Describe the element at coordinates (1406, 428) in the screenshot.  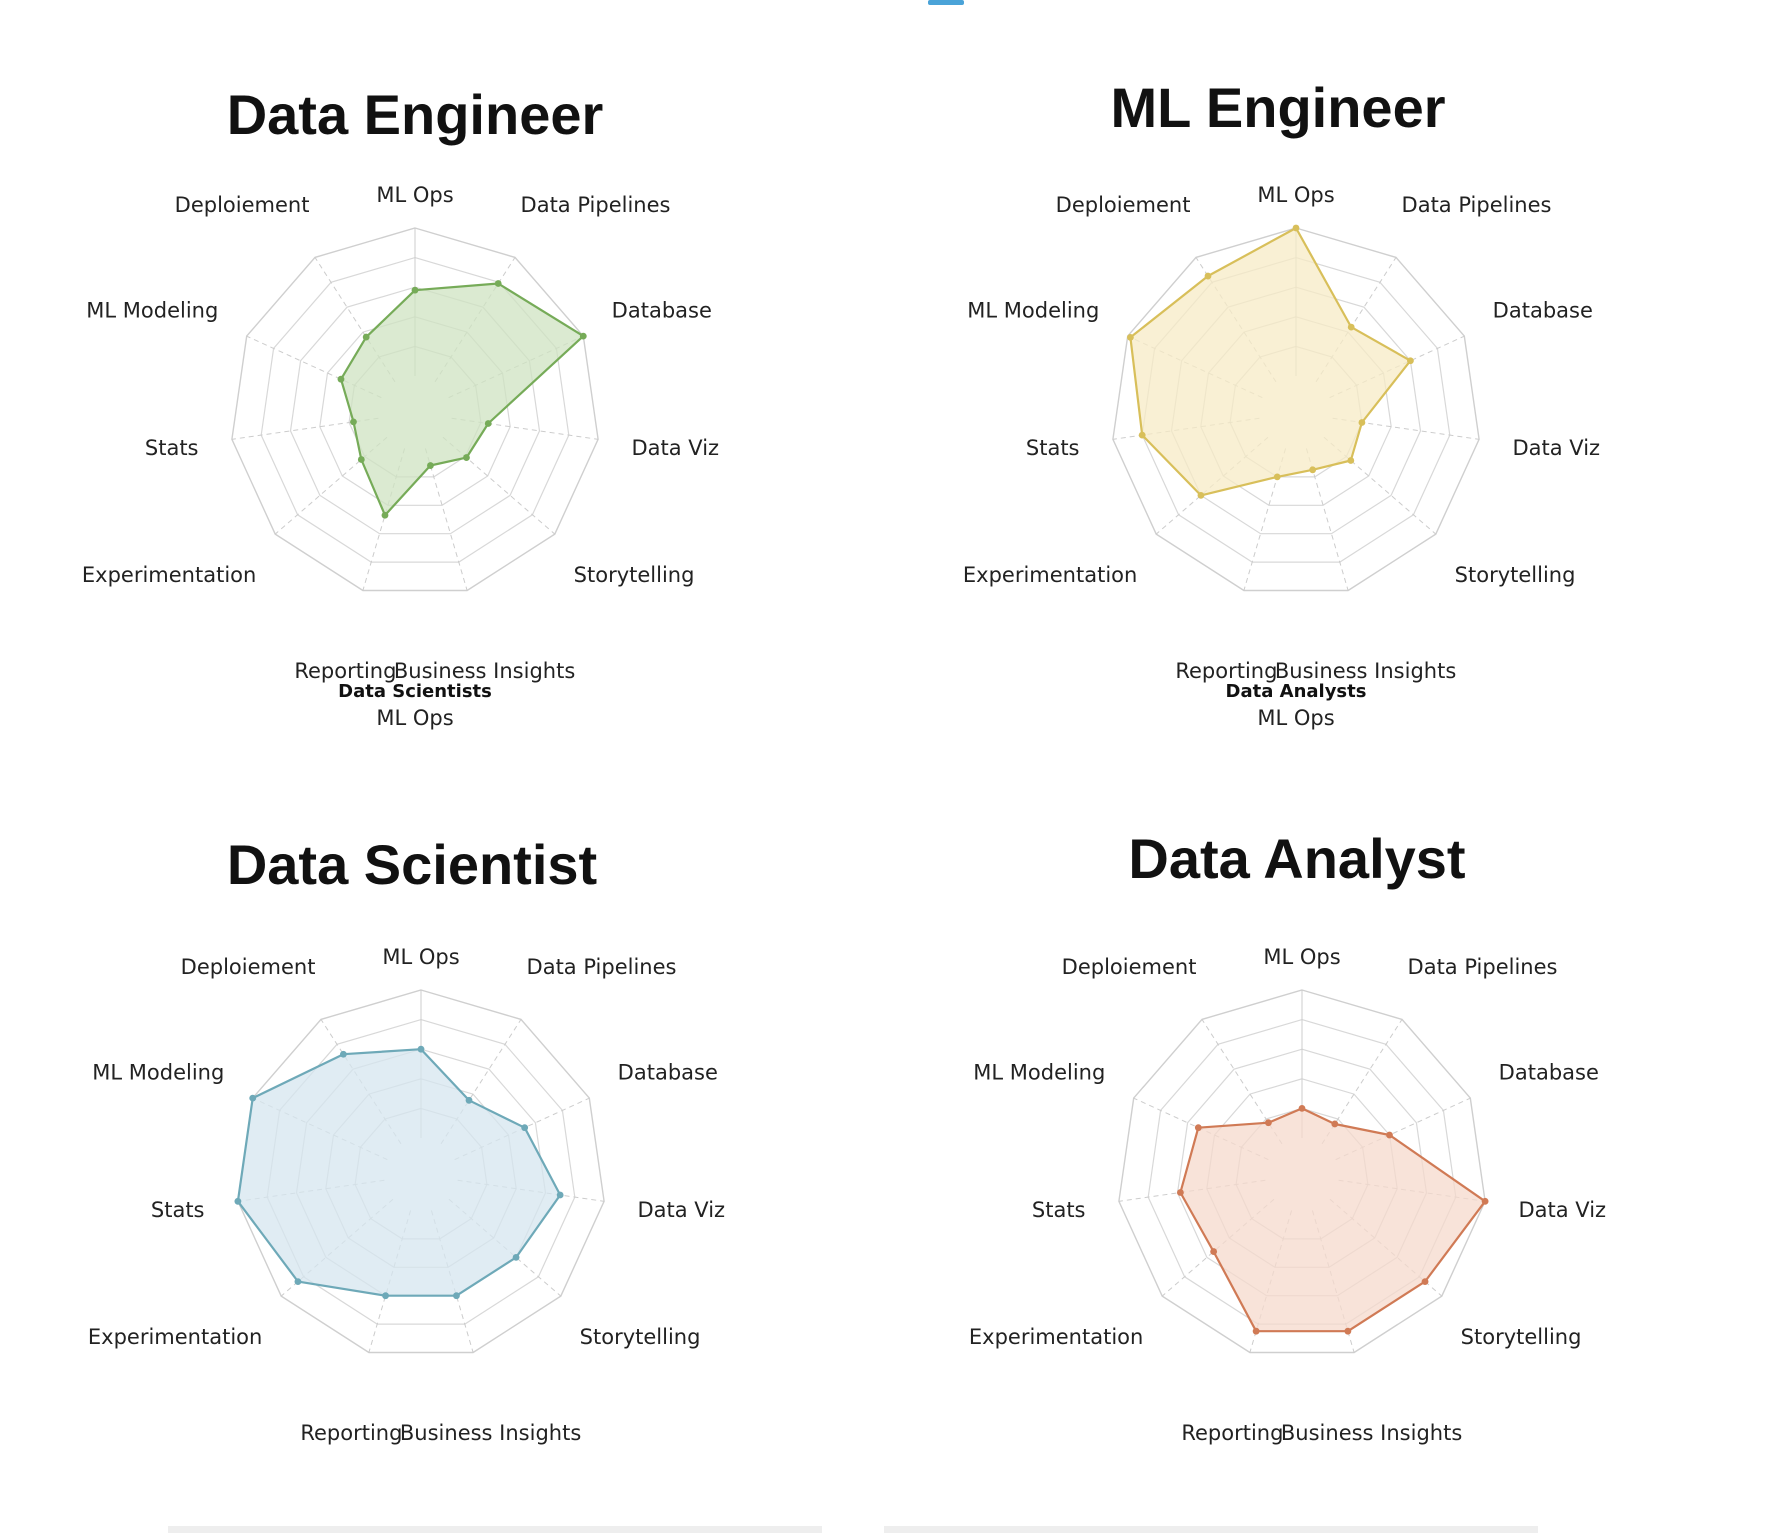
I see `ml-engineer-spoke-data-viz` at that location.